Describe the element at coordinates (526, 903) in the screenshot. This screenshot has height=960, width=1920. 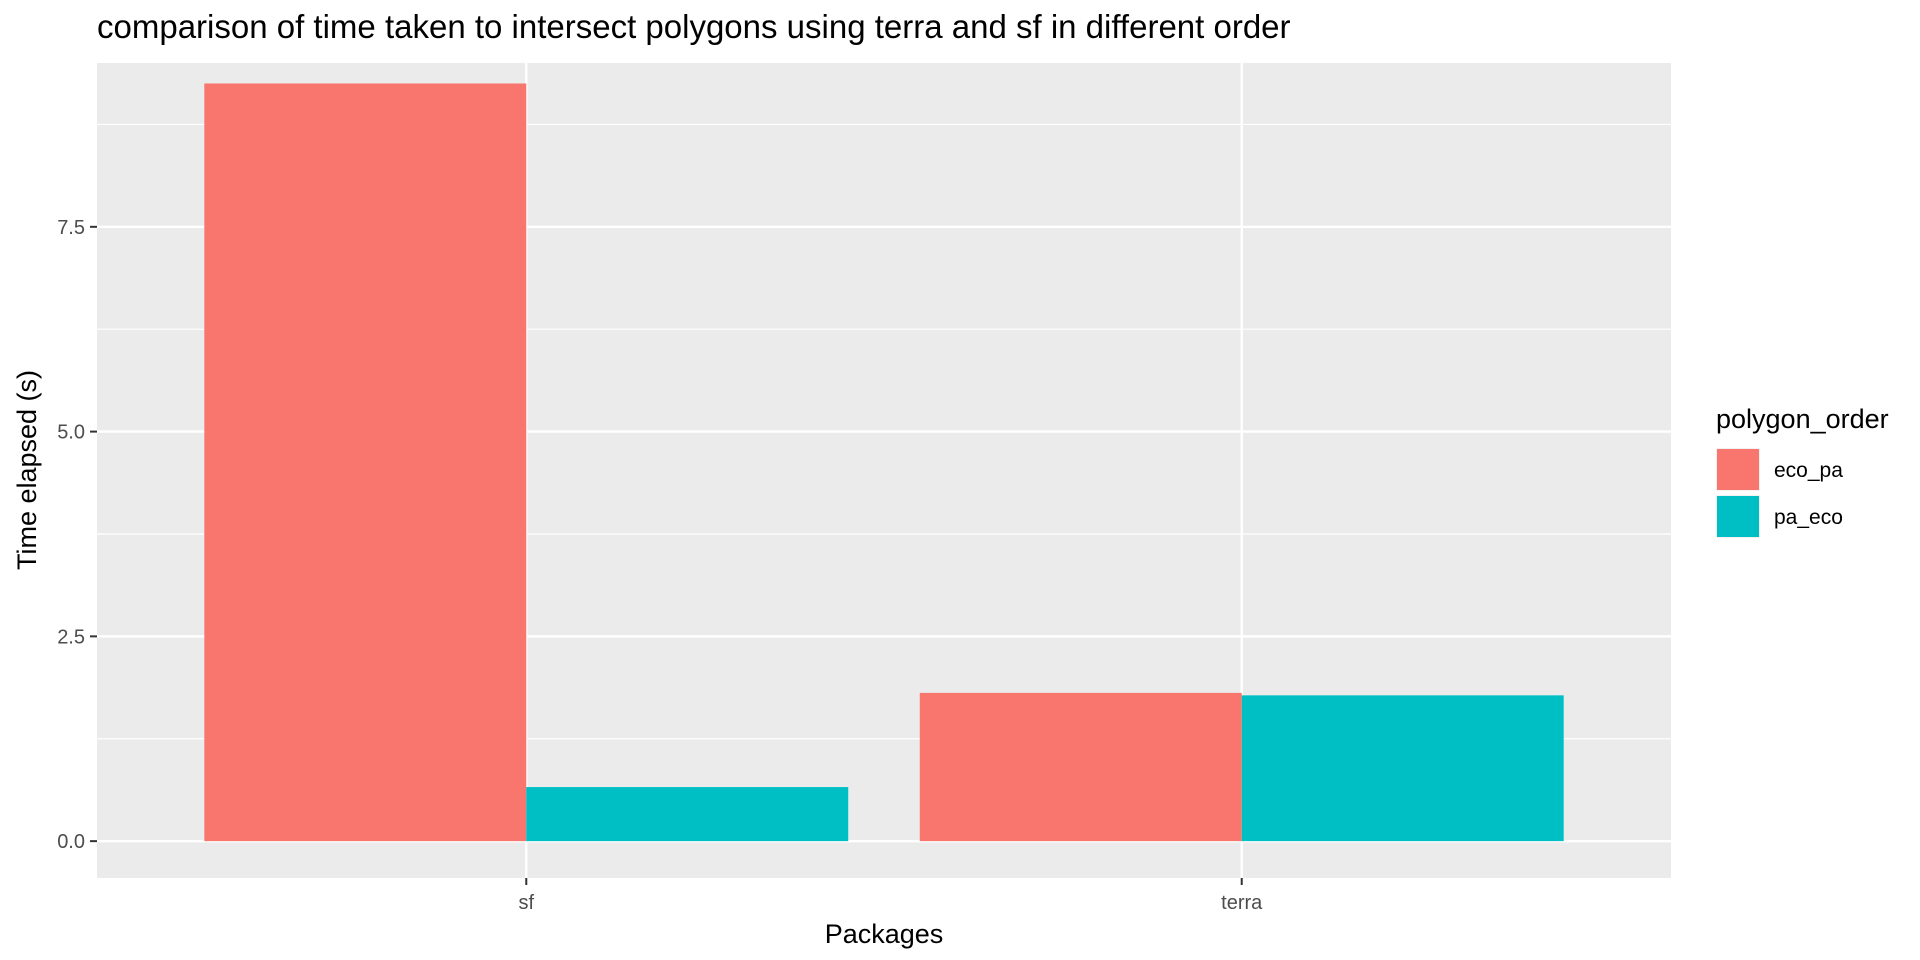
I see `x-tick-label: sf` at that location.